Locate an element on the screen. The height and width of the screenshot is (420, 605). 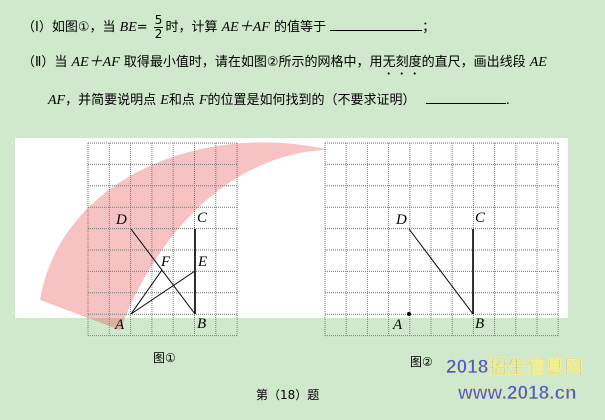
label-e1: E is located at coordinates (202, 262).